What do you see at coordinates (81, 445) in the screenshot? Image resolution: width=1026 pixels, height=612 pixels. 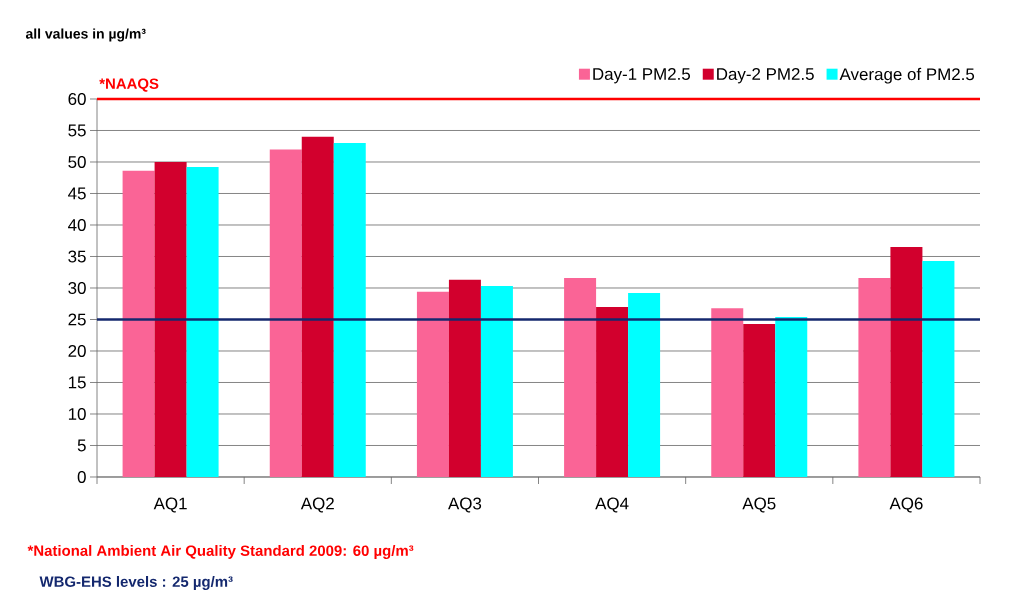 I see `y-tick-label: 5` at bounding box center [81, 445].